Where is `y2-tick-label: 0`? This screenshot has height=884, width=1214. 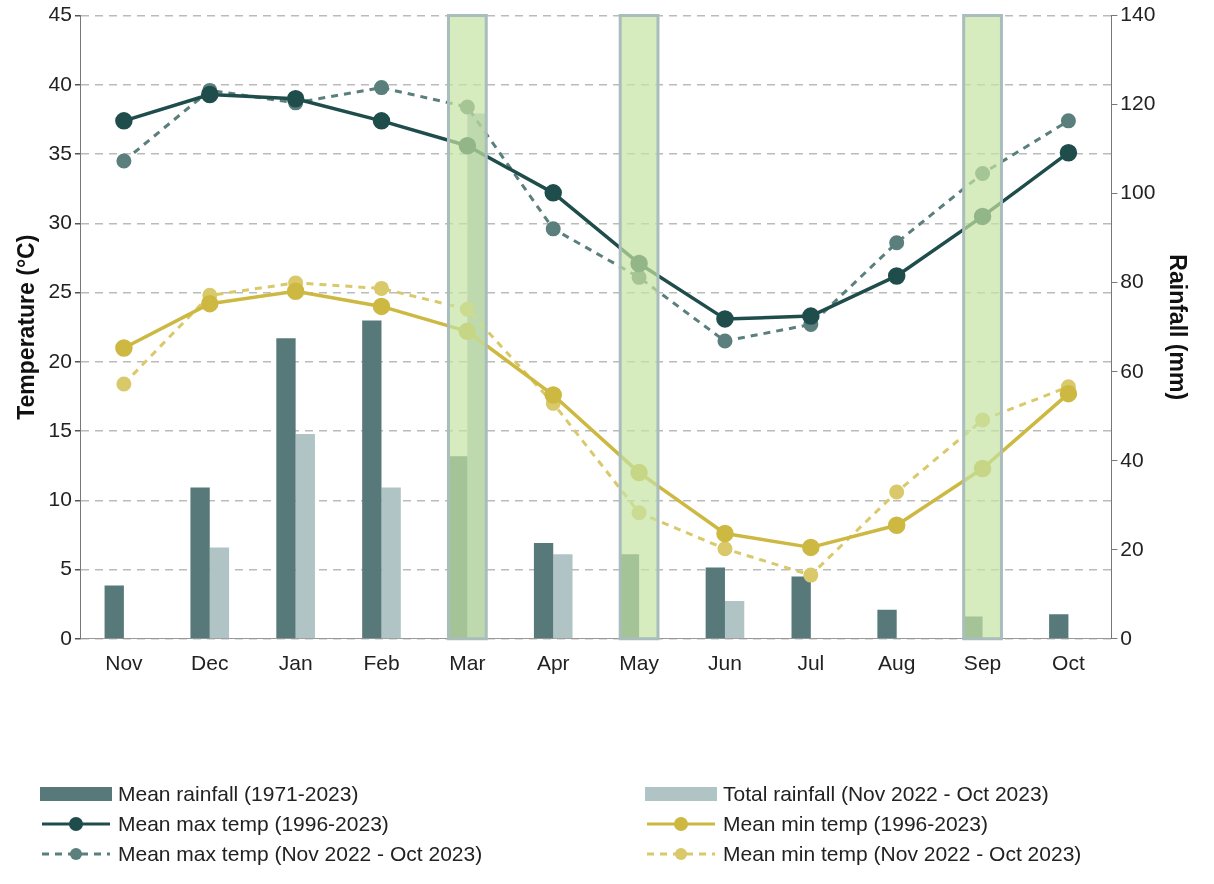 y2-tick-label: 0 is located at coordinates (1126, 637).